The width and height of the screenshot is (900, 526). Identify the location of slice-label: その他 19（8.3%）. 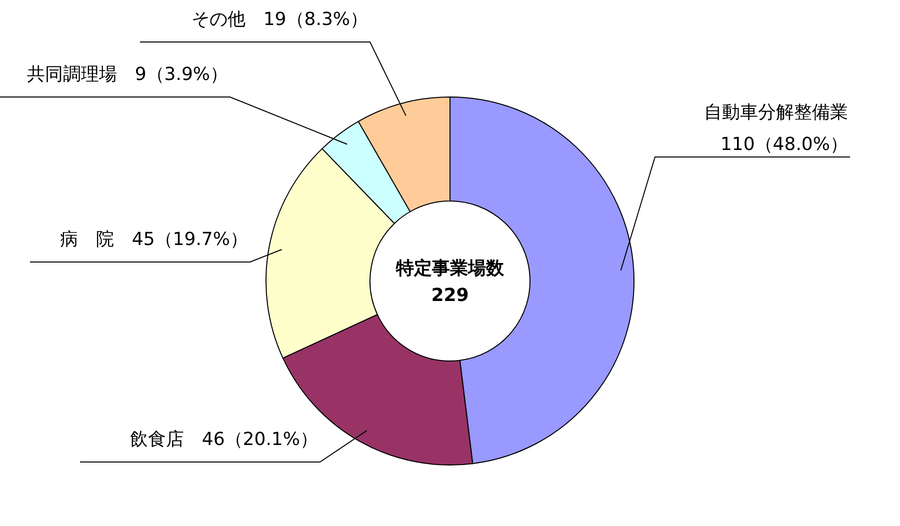
(279, 19).